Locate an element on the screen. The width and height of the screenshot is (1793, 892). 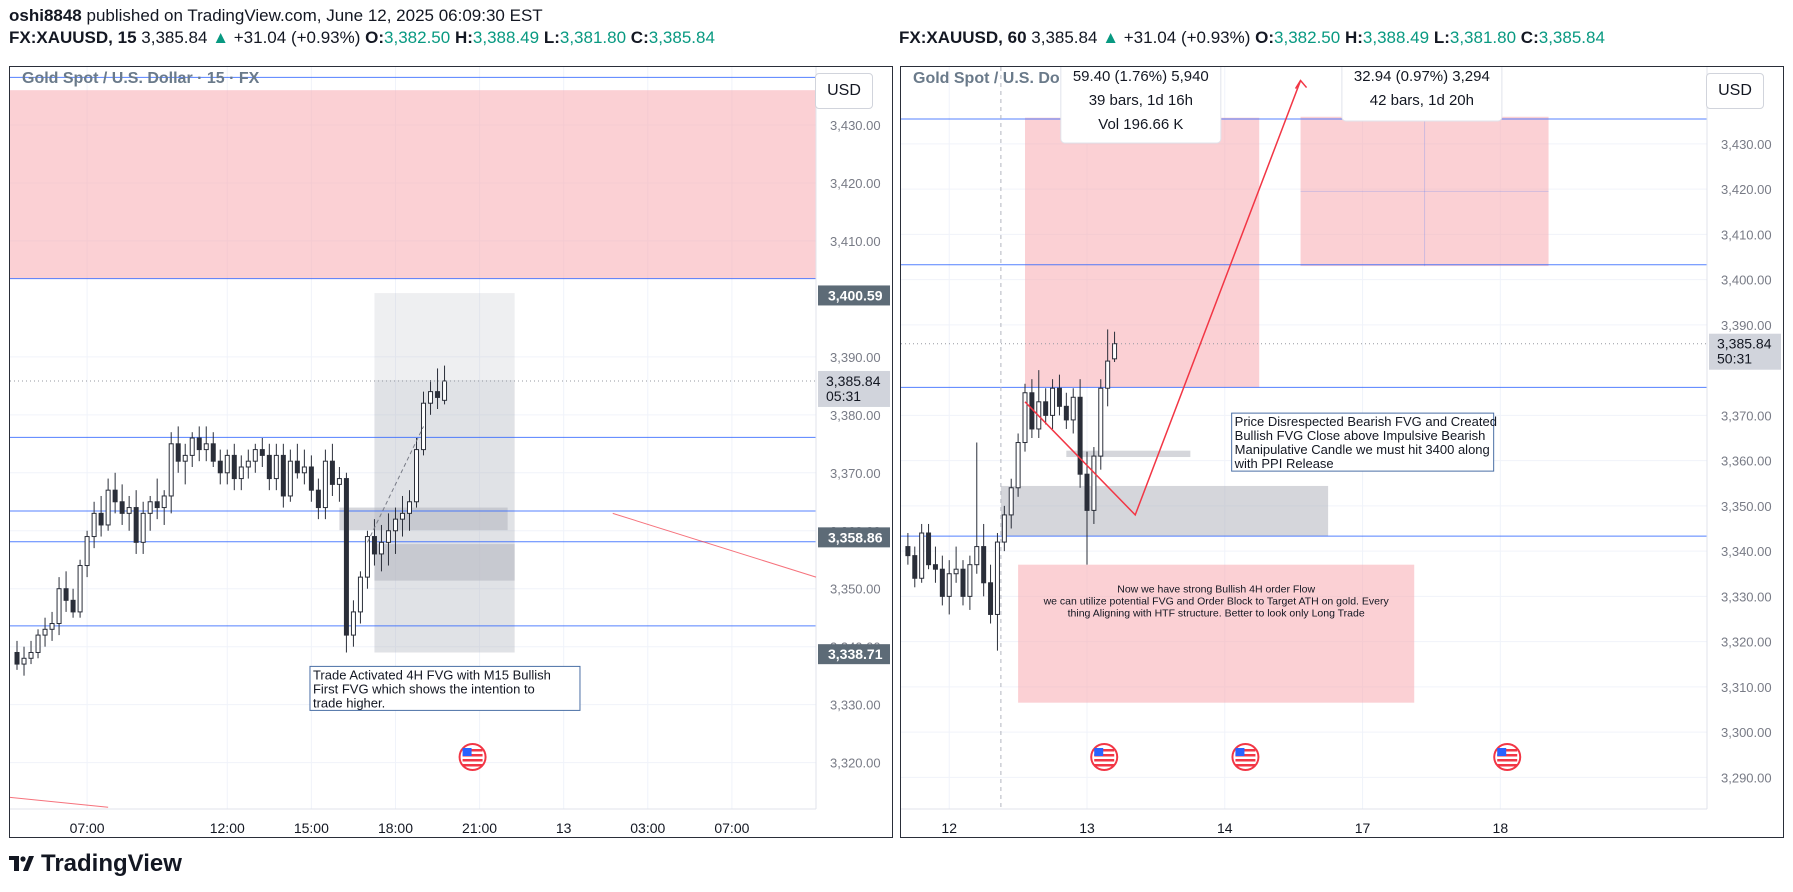
tradingview-logo: TradingView is located at coordinates (95, 864).